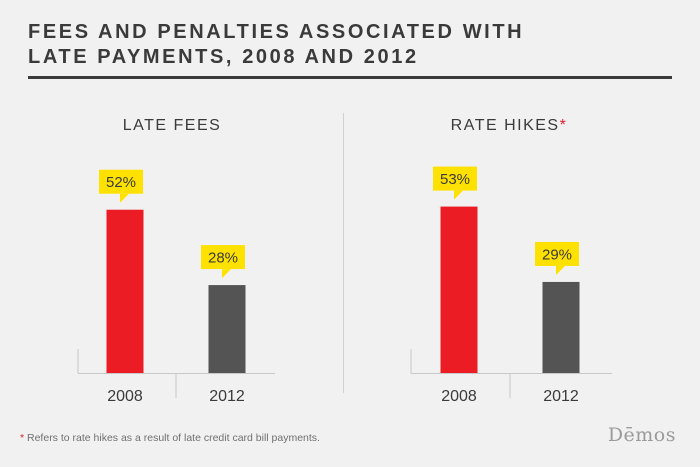  Describe the element at coordinates (505, 125) in the screenshot. I see `panel-title-text: RATE HIKES` at that location.